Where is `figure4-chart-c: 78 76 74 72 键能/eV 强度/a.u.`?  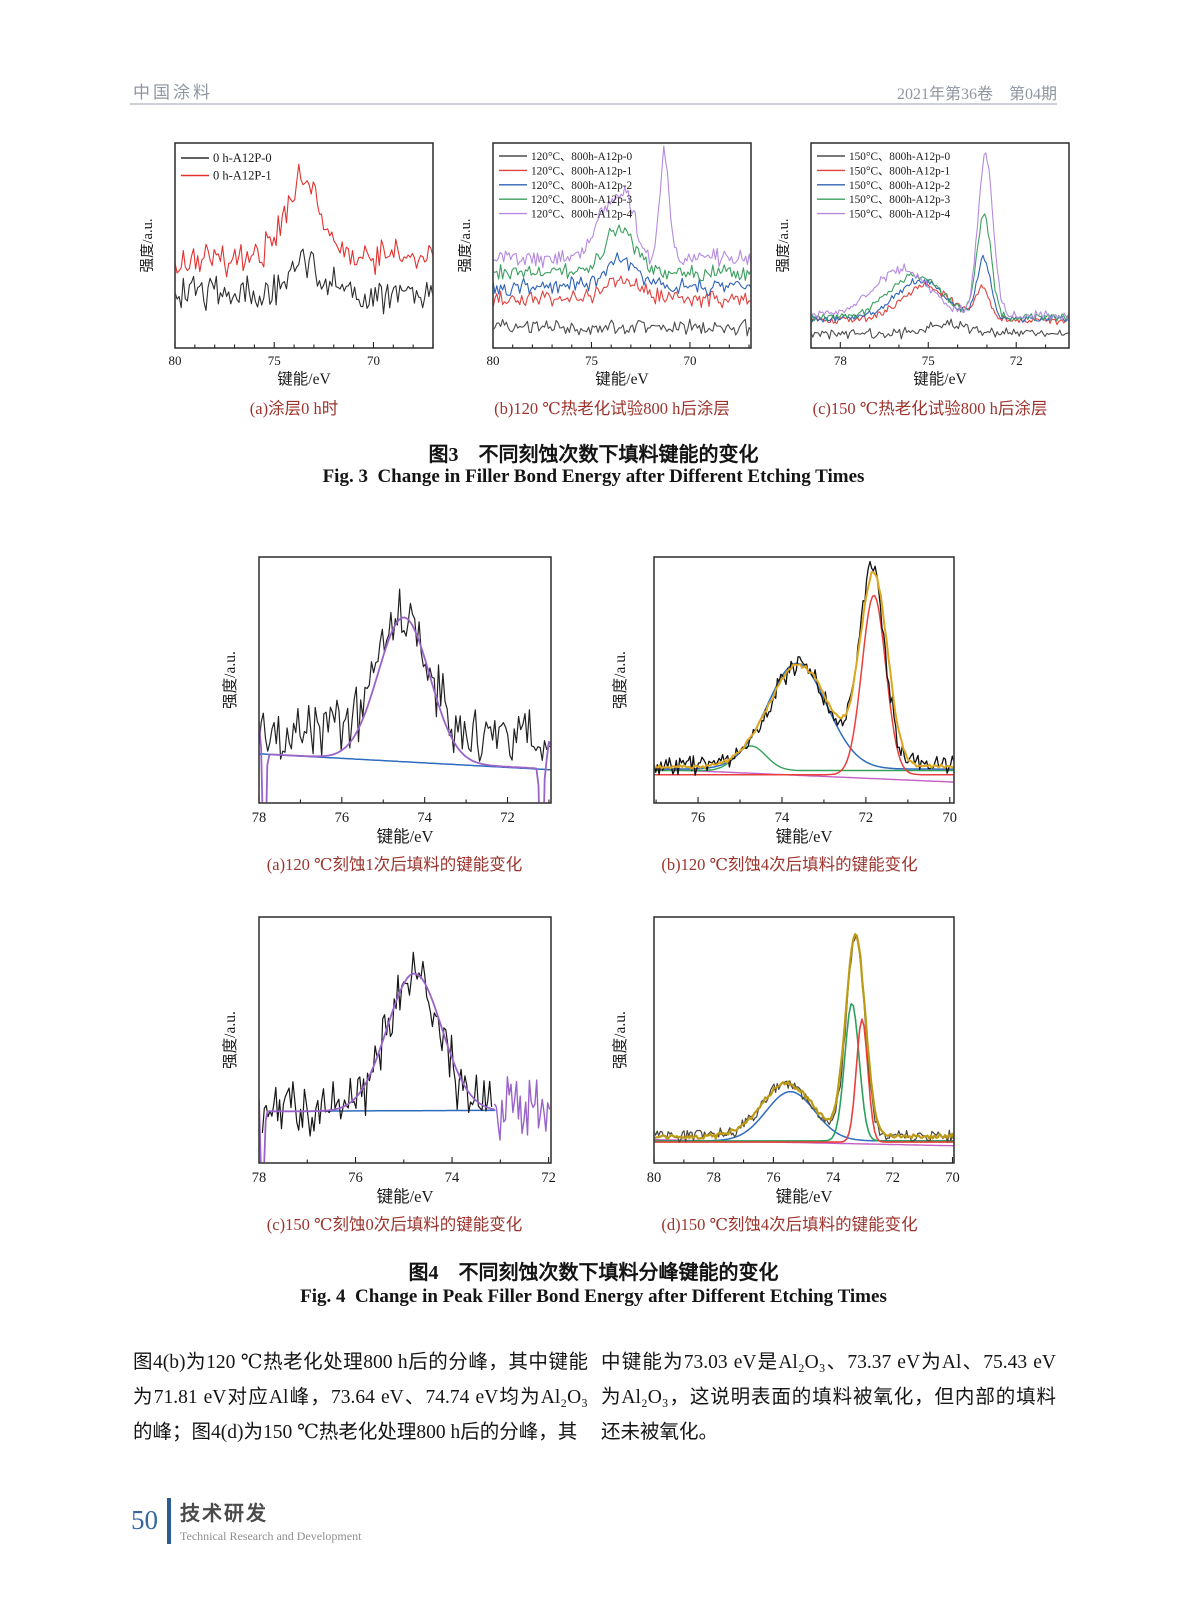 figure4-chart-c: 78 76 74 72 键能/eV 强度/a.u. is located at coordinates (389, 1061).